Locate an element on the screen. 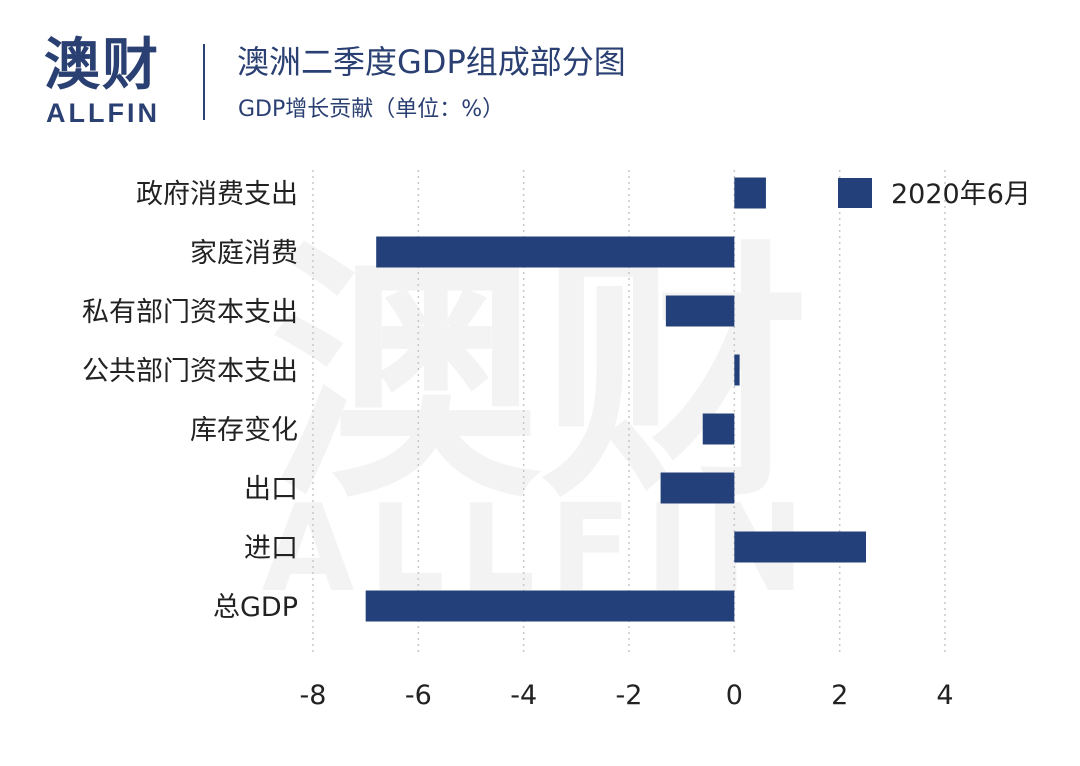  x-tick-label: -2 is located at coordinates (629, 695).